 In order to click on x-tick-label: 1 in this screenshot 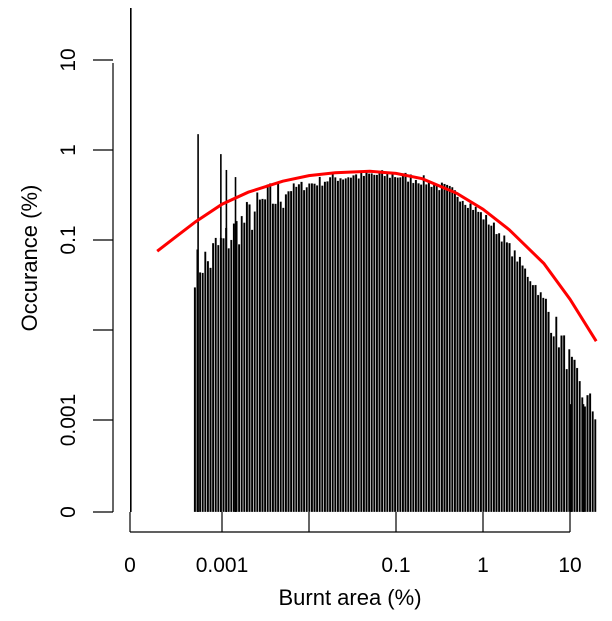, I will do `click(483, 565)`.